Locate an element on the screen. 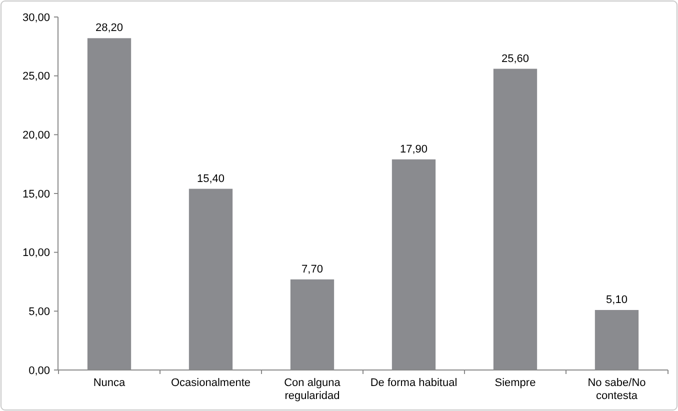  x-tick-label: Nunca is located at coordinates (109, 383).